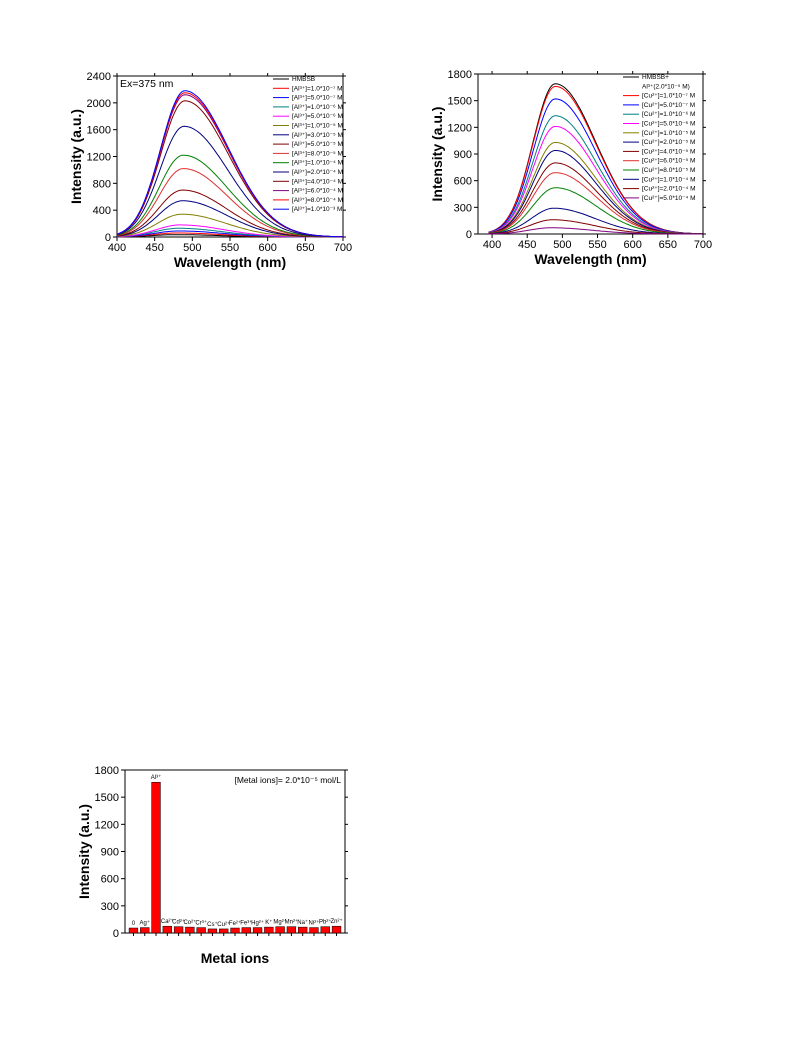  What do you see at coordinates (257, 923) in the screenshot?
I see `bar-ion-label: Hg²⁺` at bounding box center [257, 923].